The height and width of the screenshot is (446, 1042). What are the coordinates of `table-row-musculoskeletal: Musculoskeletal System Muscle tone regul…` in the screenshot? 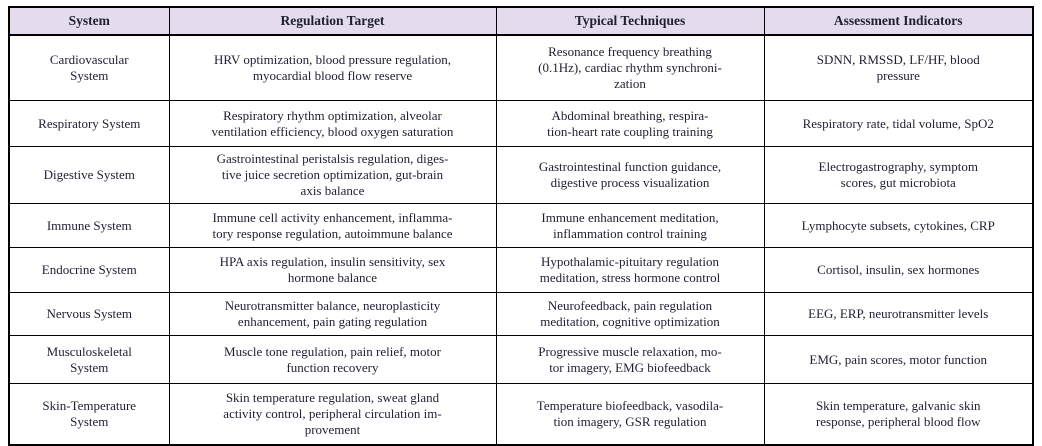 It's located at (521, 359).